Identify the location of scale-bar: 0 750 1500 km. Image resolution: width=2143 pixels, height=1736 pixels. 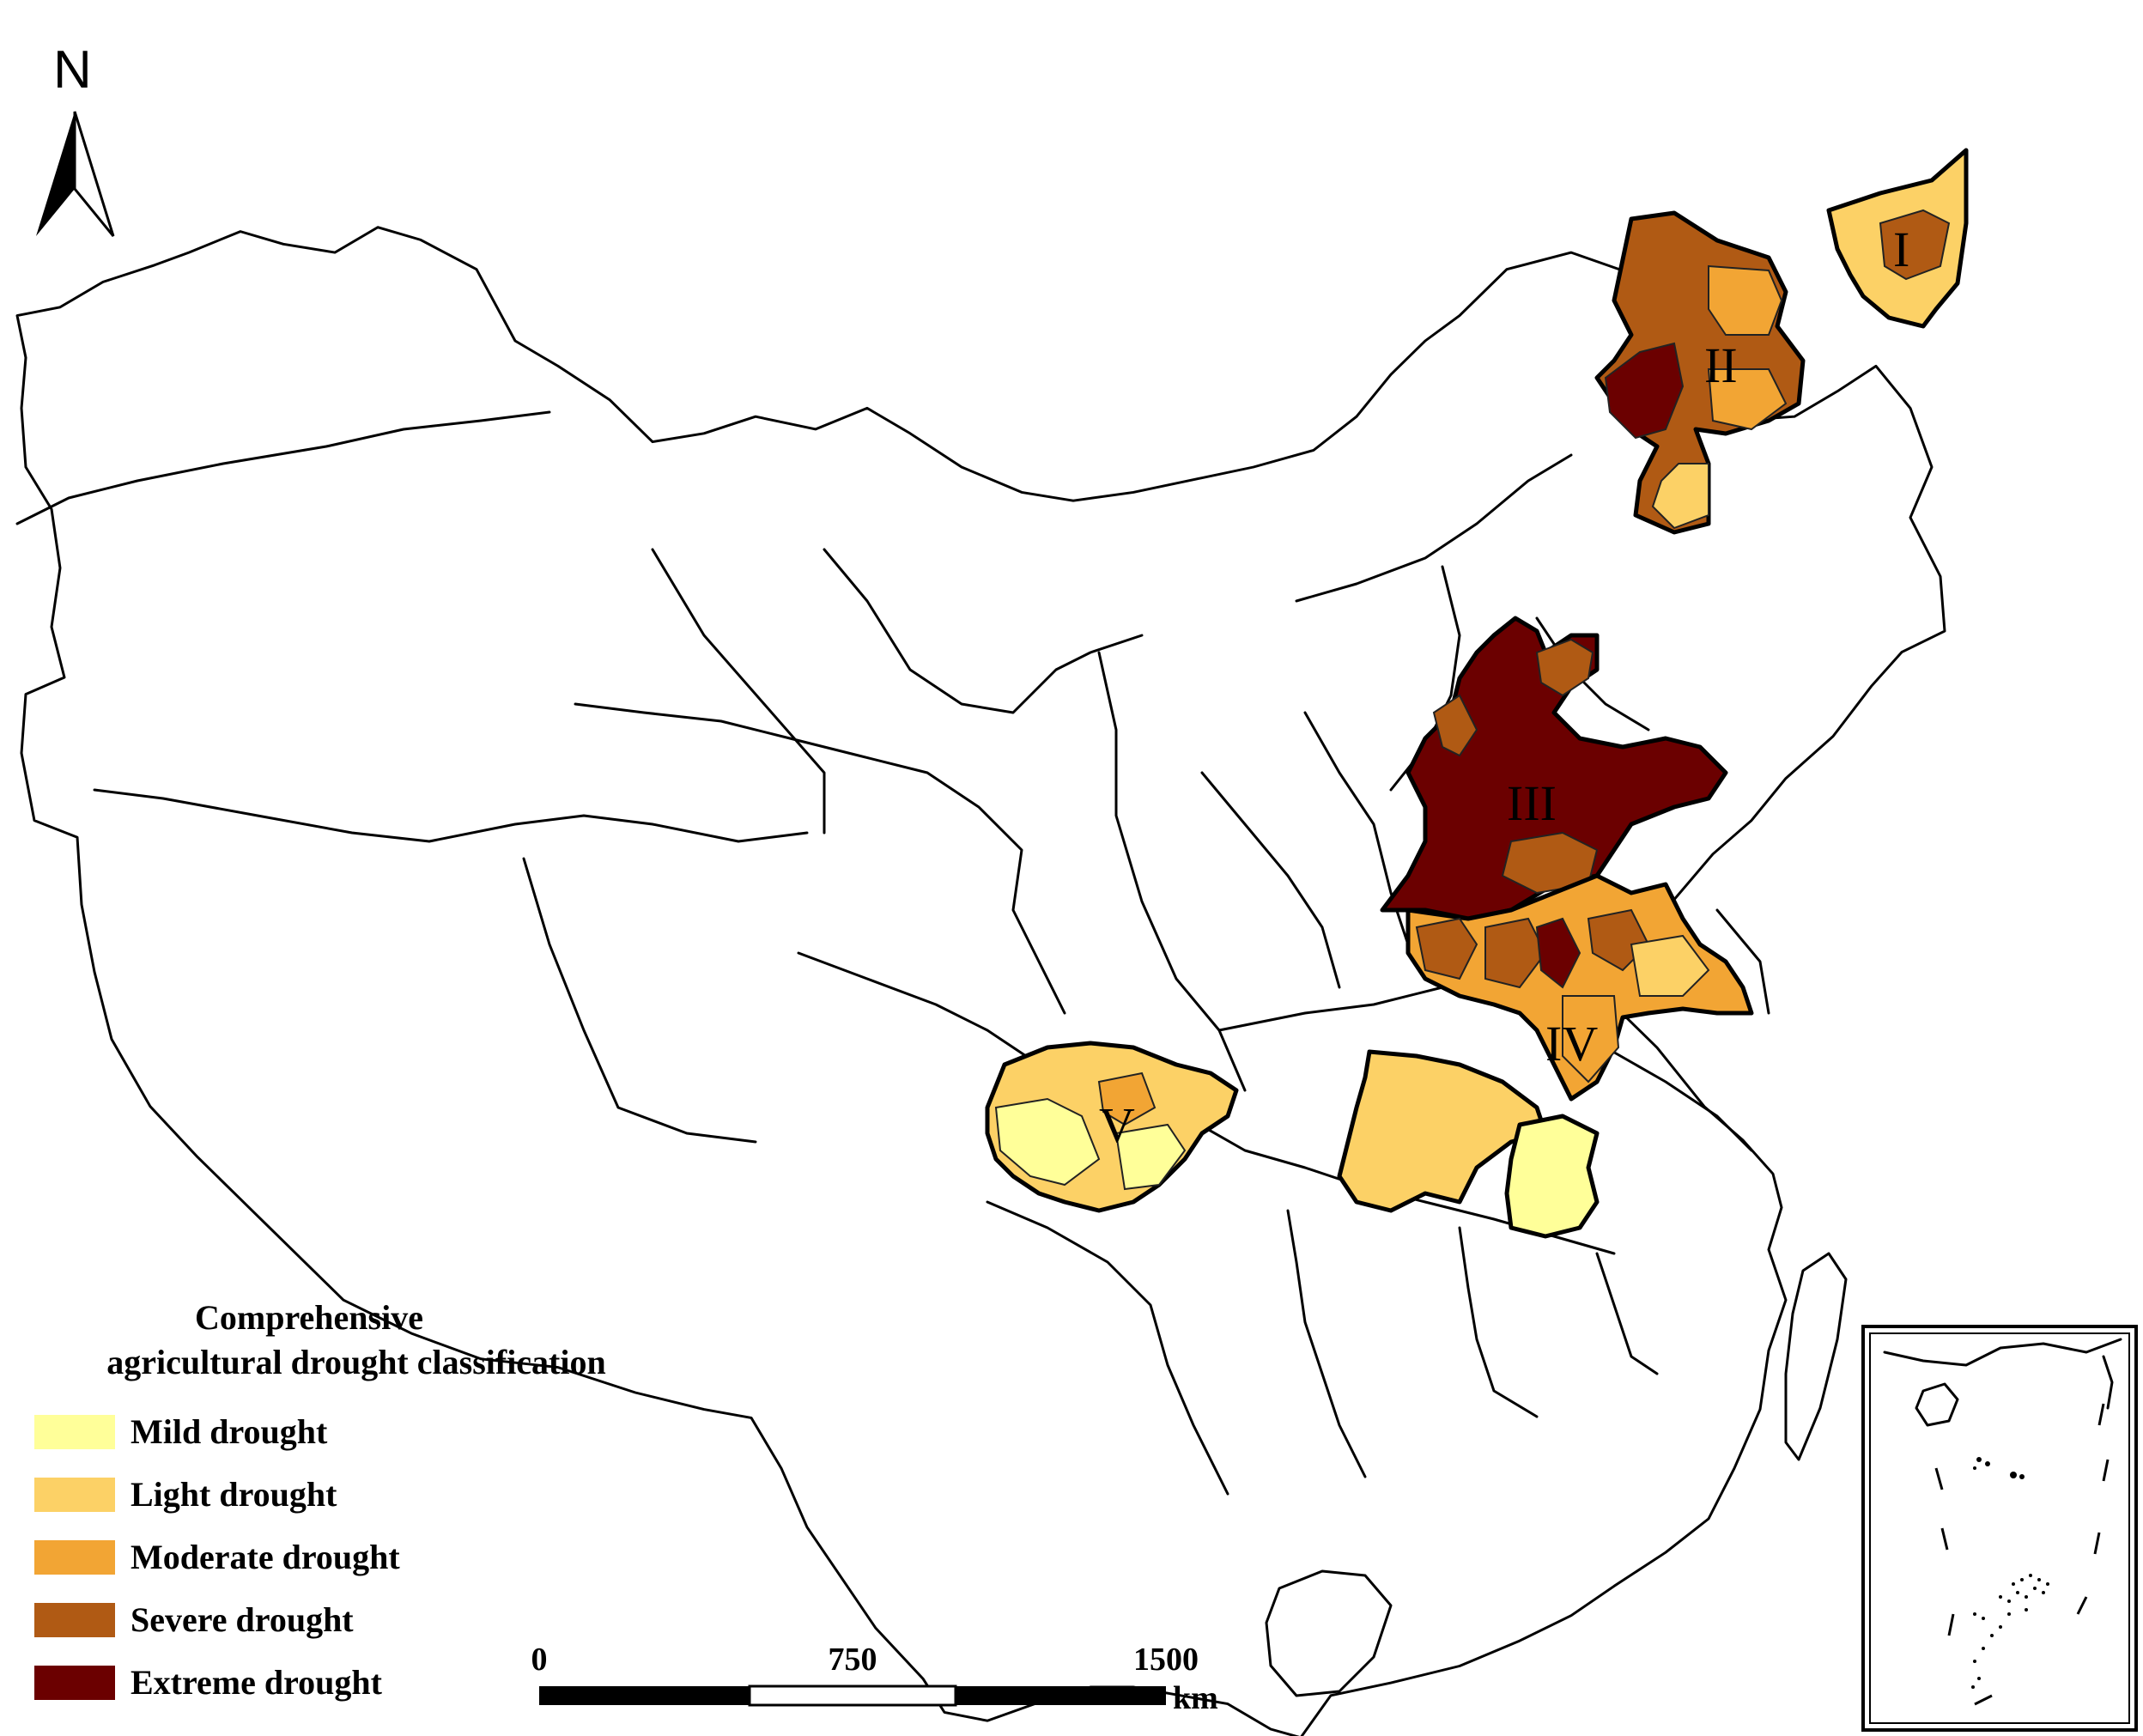
(874, 1679).